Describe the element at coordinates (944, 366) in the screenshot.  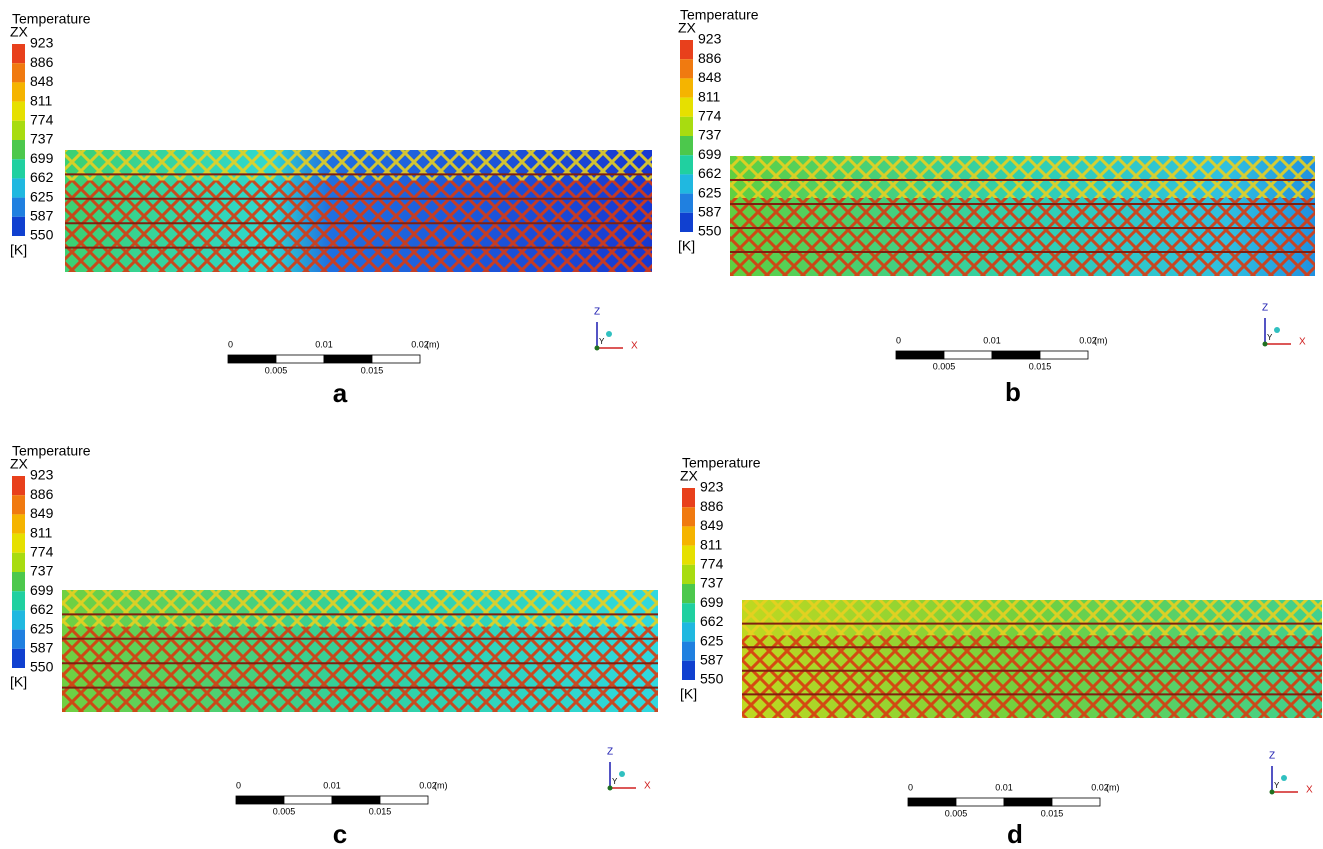
I see `scale-label: 0.005` at that location.